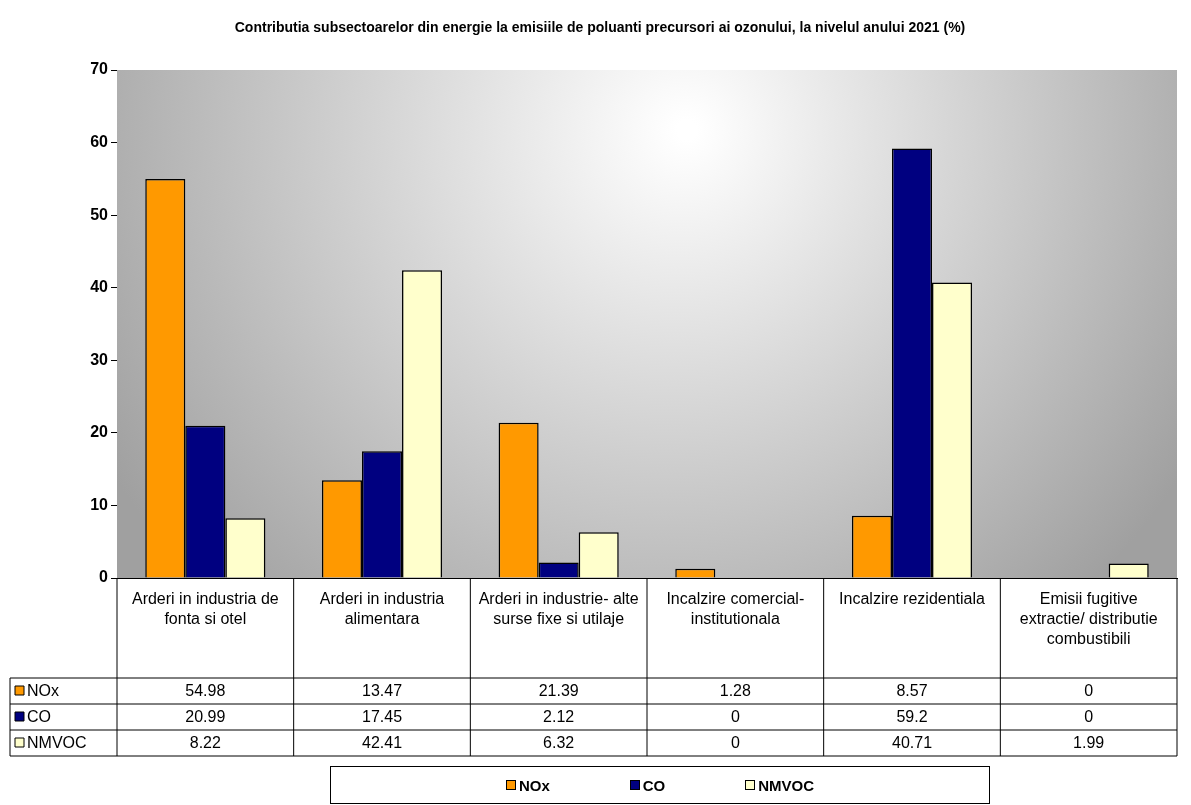 Image resolution: width=1191 pixels, height=805 pixels. I want to click on text: NMVOC, so click(57, 743).